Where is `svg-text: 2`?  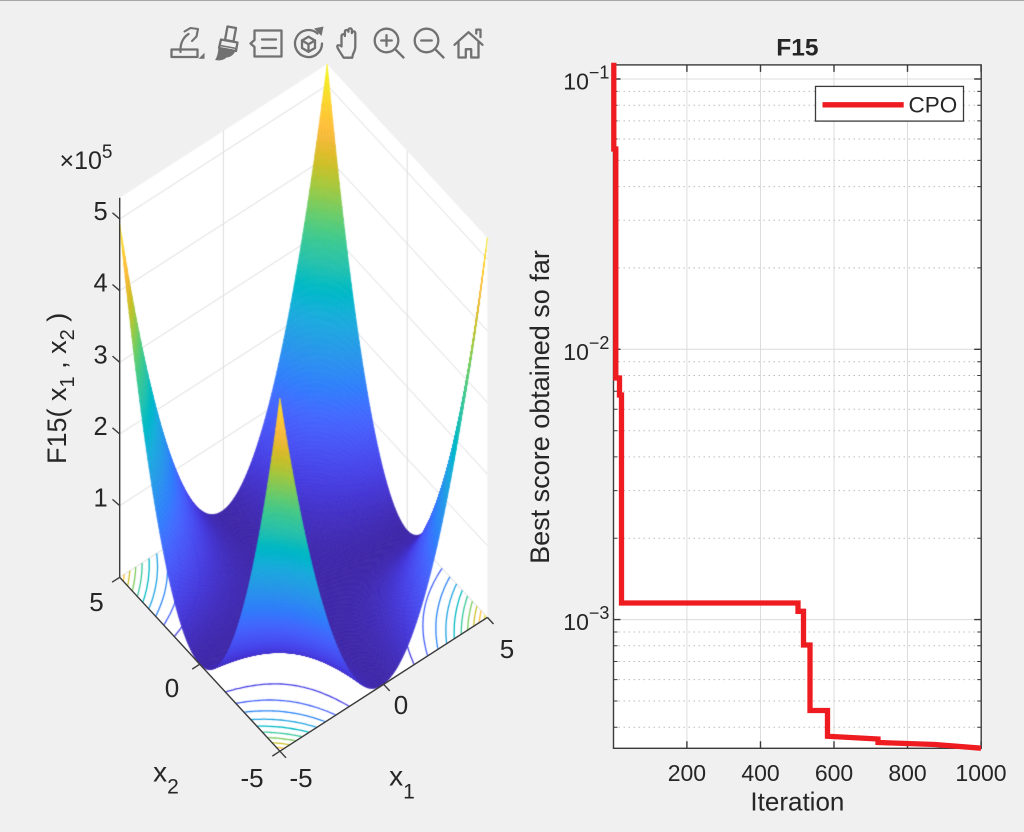
svg-text: 2 is located at coordinates (101, 427).